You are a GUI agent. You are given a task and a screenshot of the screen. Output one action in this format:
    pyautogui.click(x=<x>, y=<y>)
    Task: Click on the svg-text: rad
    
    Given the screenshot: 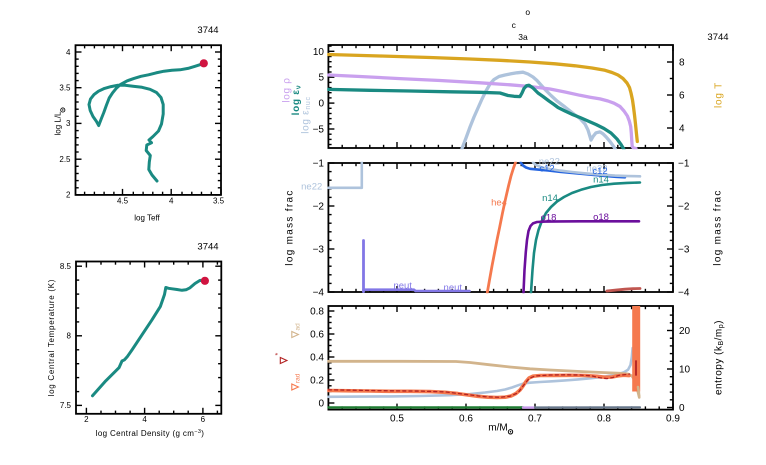 What is the action you would take?
    pyautogui.click(x=298, y=378)
    